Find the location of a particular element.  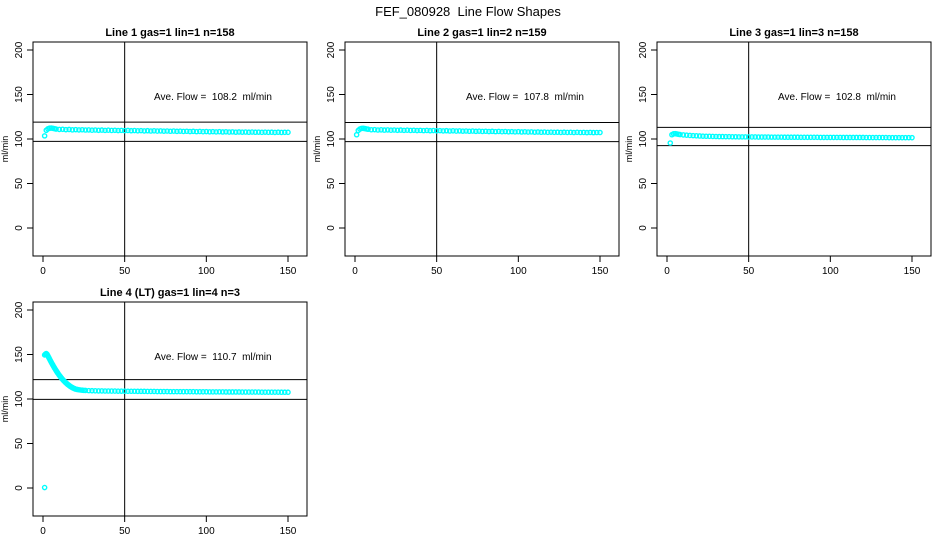

y-axis-tick-label: 100 is located at coordinates (331, 138).